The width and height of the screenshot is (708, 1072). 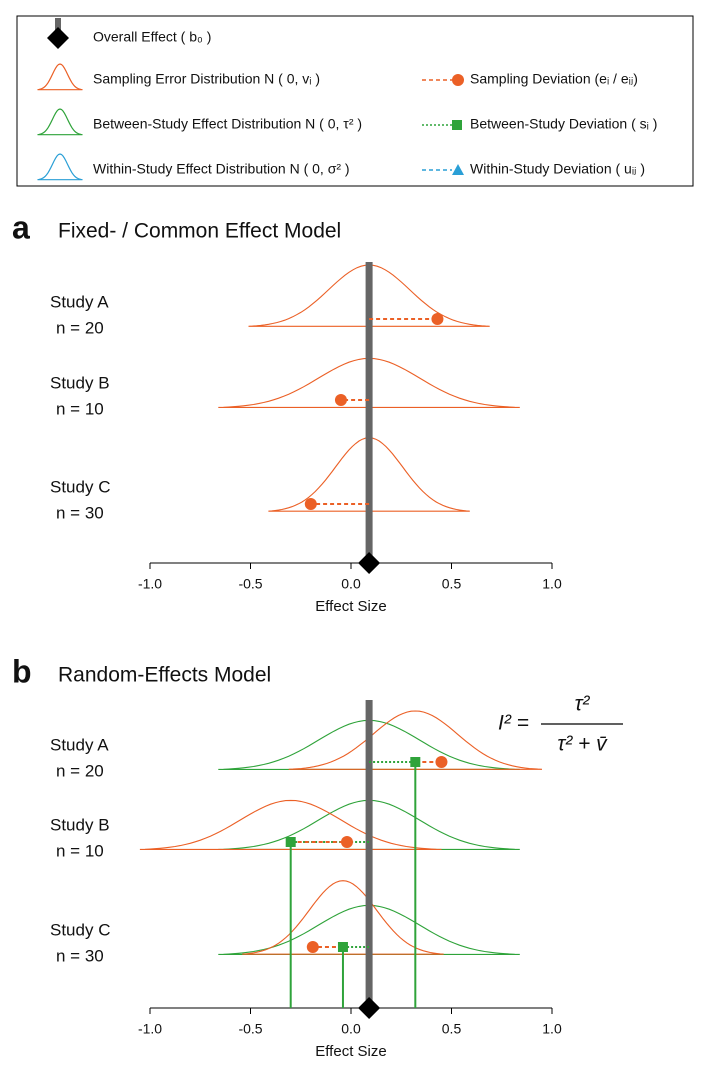 What do you see at coordinates (199, 231) in the screenshot?
I see `panel-title: Fixed- / Common Effect Model` at bounding box center [199, 231].